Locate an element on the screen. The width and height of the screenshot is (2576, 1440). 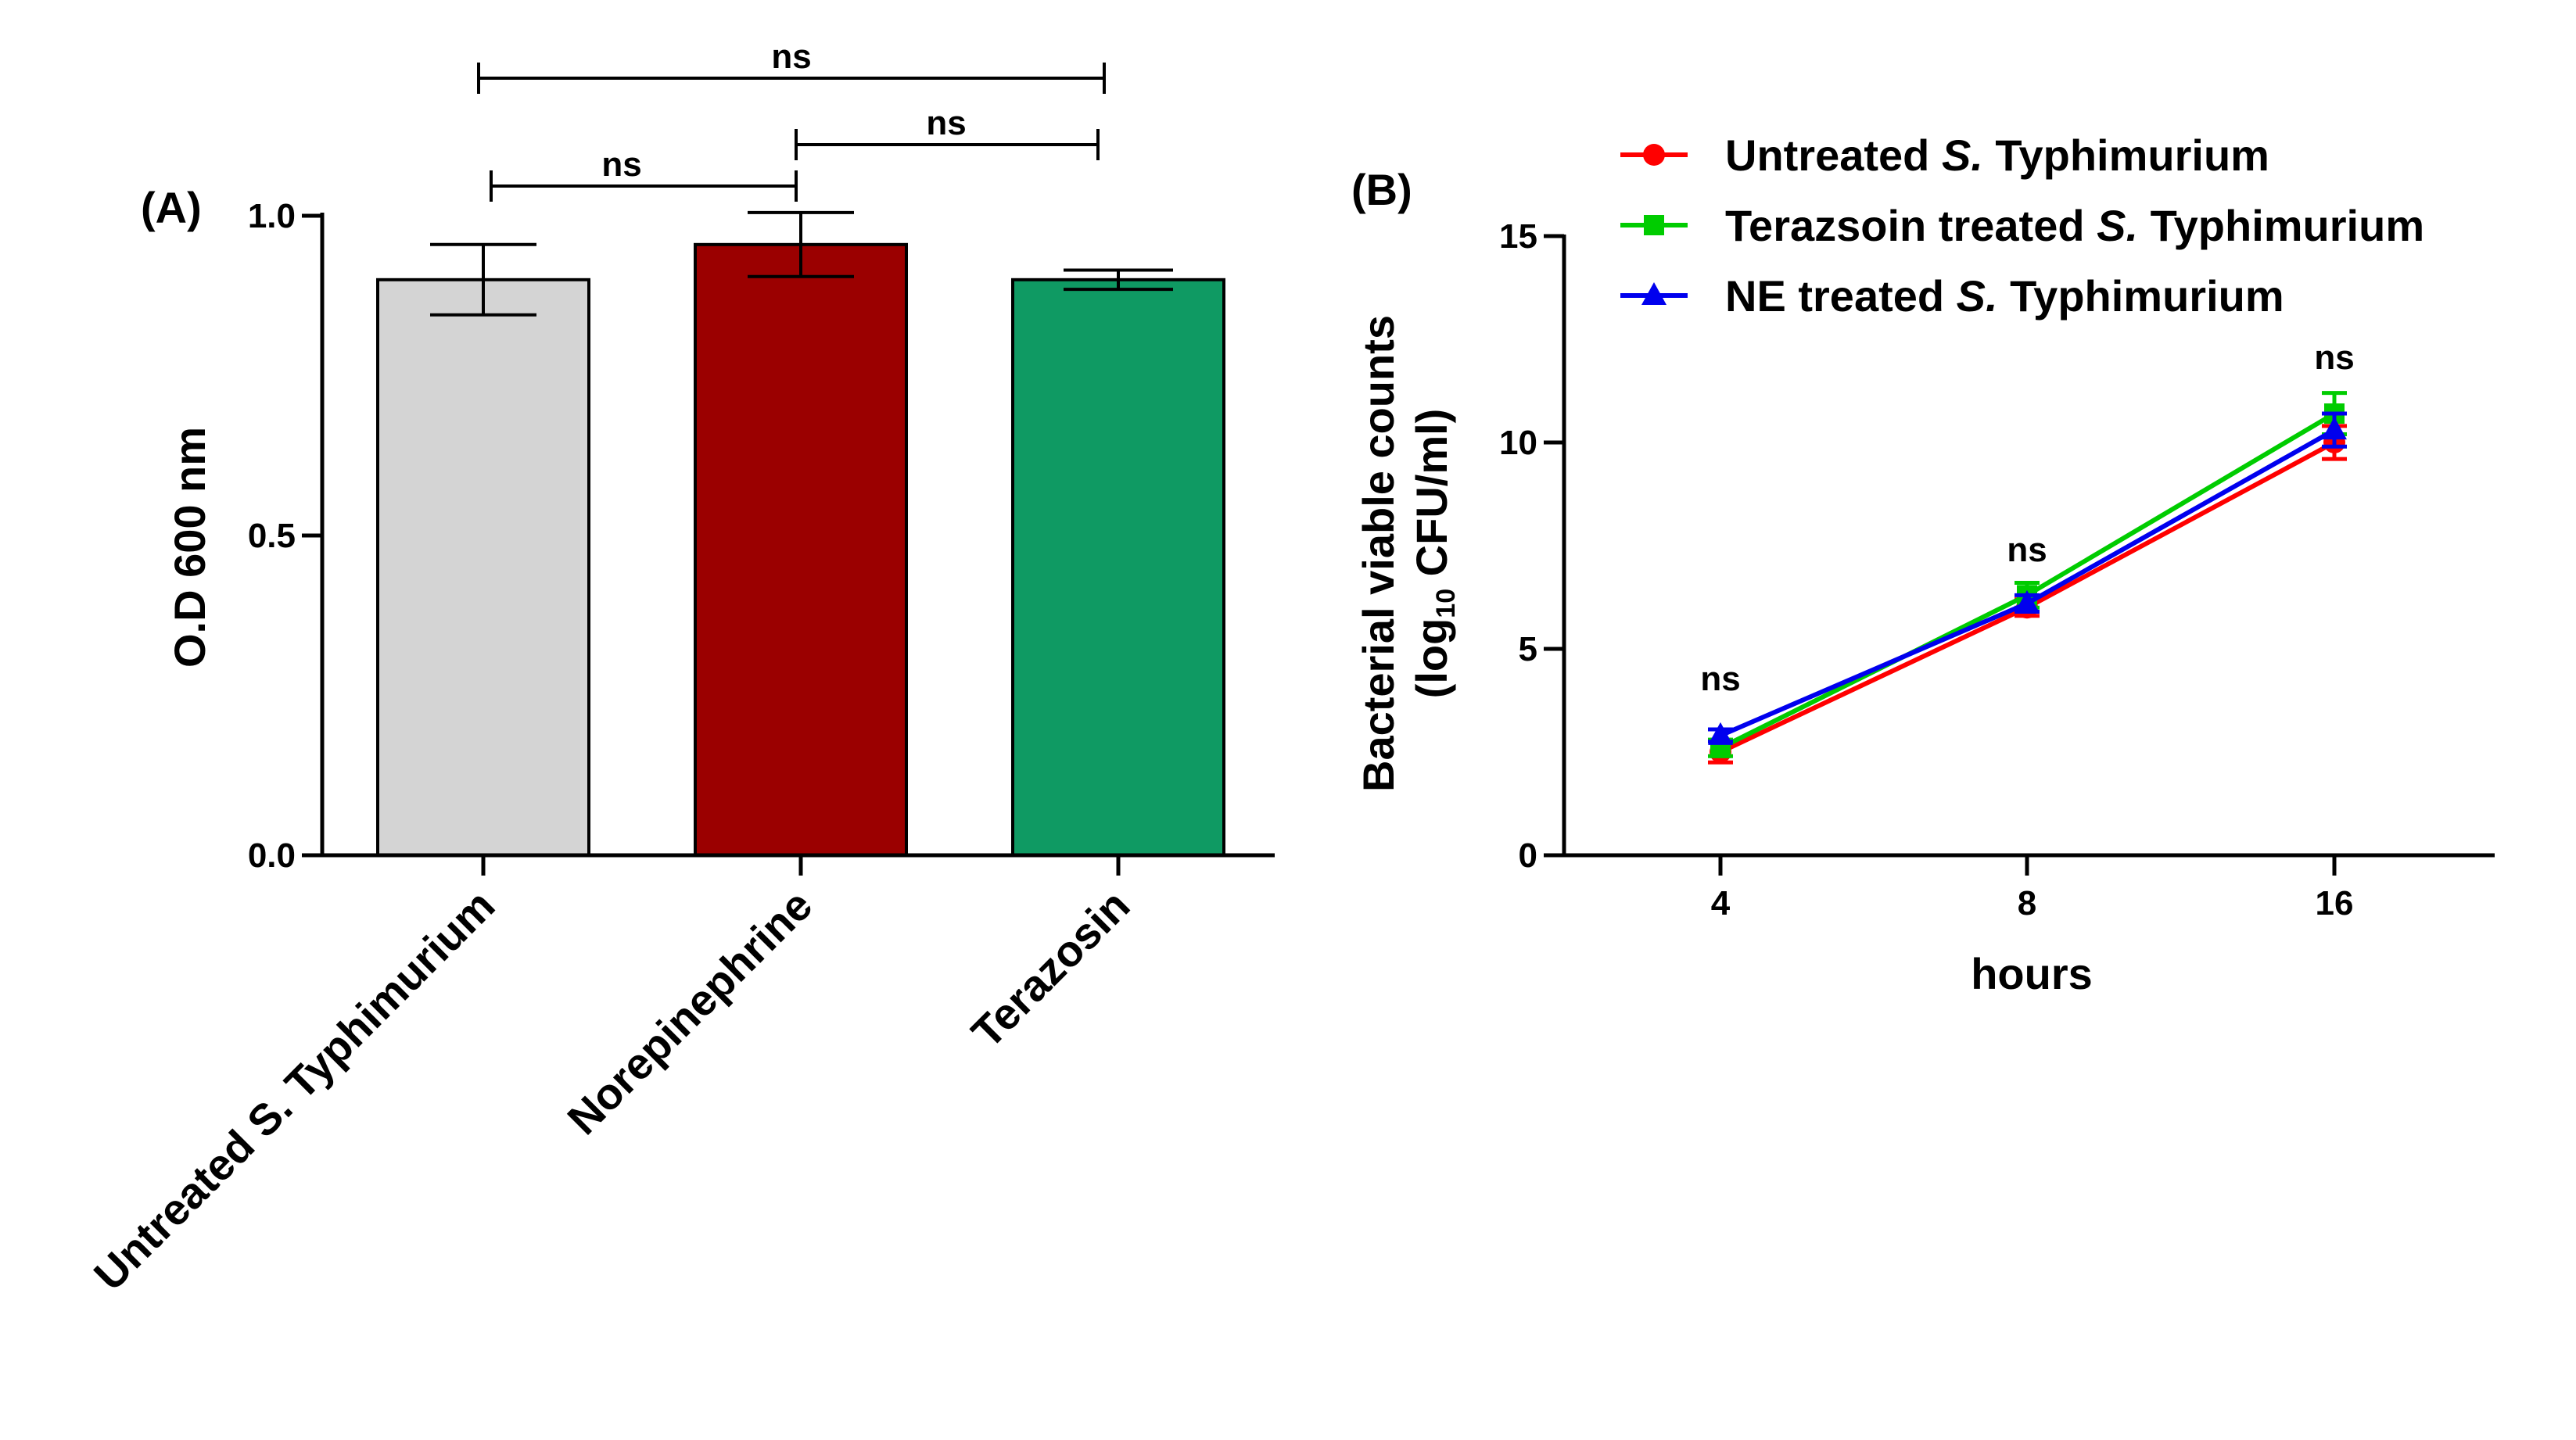
legend-label-prefix-1: Terazsoin treated is located at coordinates (1911, 225).